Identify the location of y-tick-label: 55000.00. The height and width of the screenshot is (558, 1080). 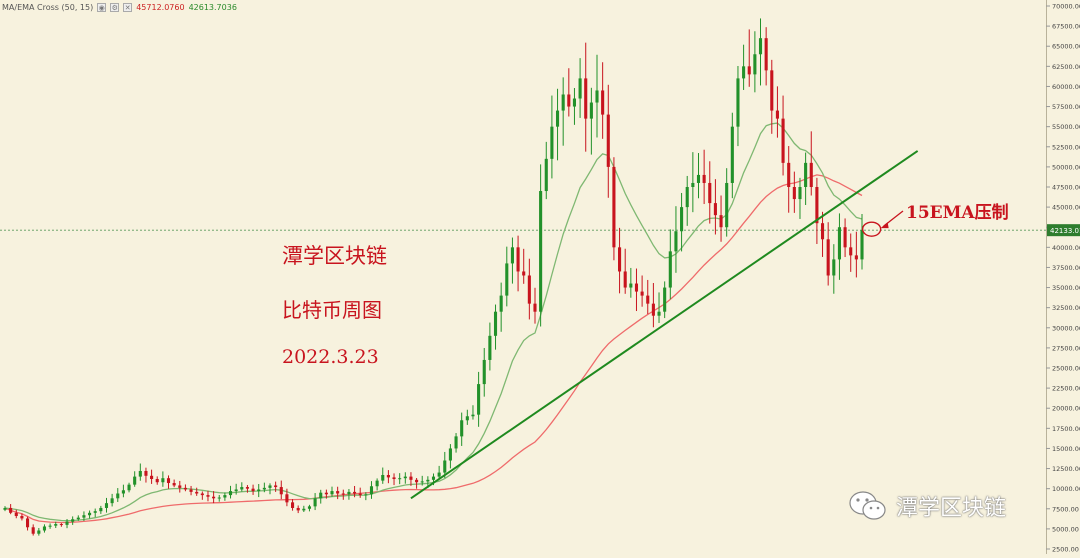
(1066, 127).